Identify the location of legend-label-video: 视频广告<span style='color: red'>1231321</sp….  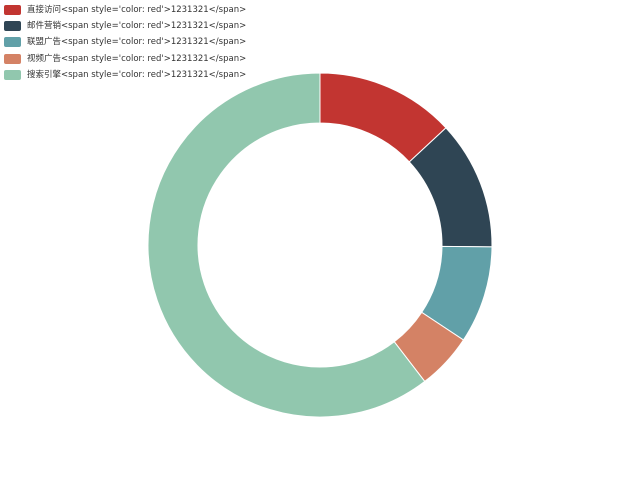
(137, 58).